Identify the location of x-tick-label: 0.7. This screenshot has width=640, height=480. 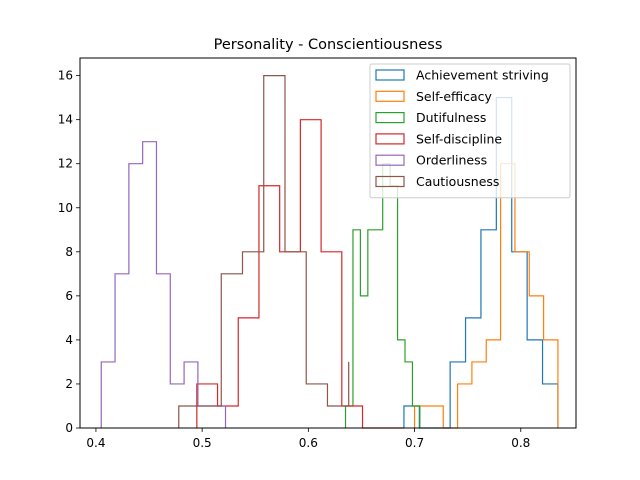
(414, 443).